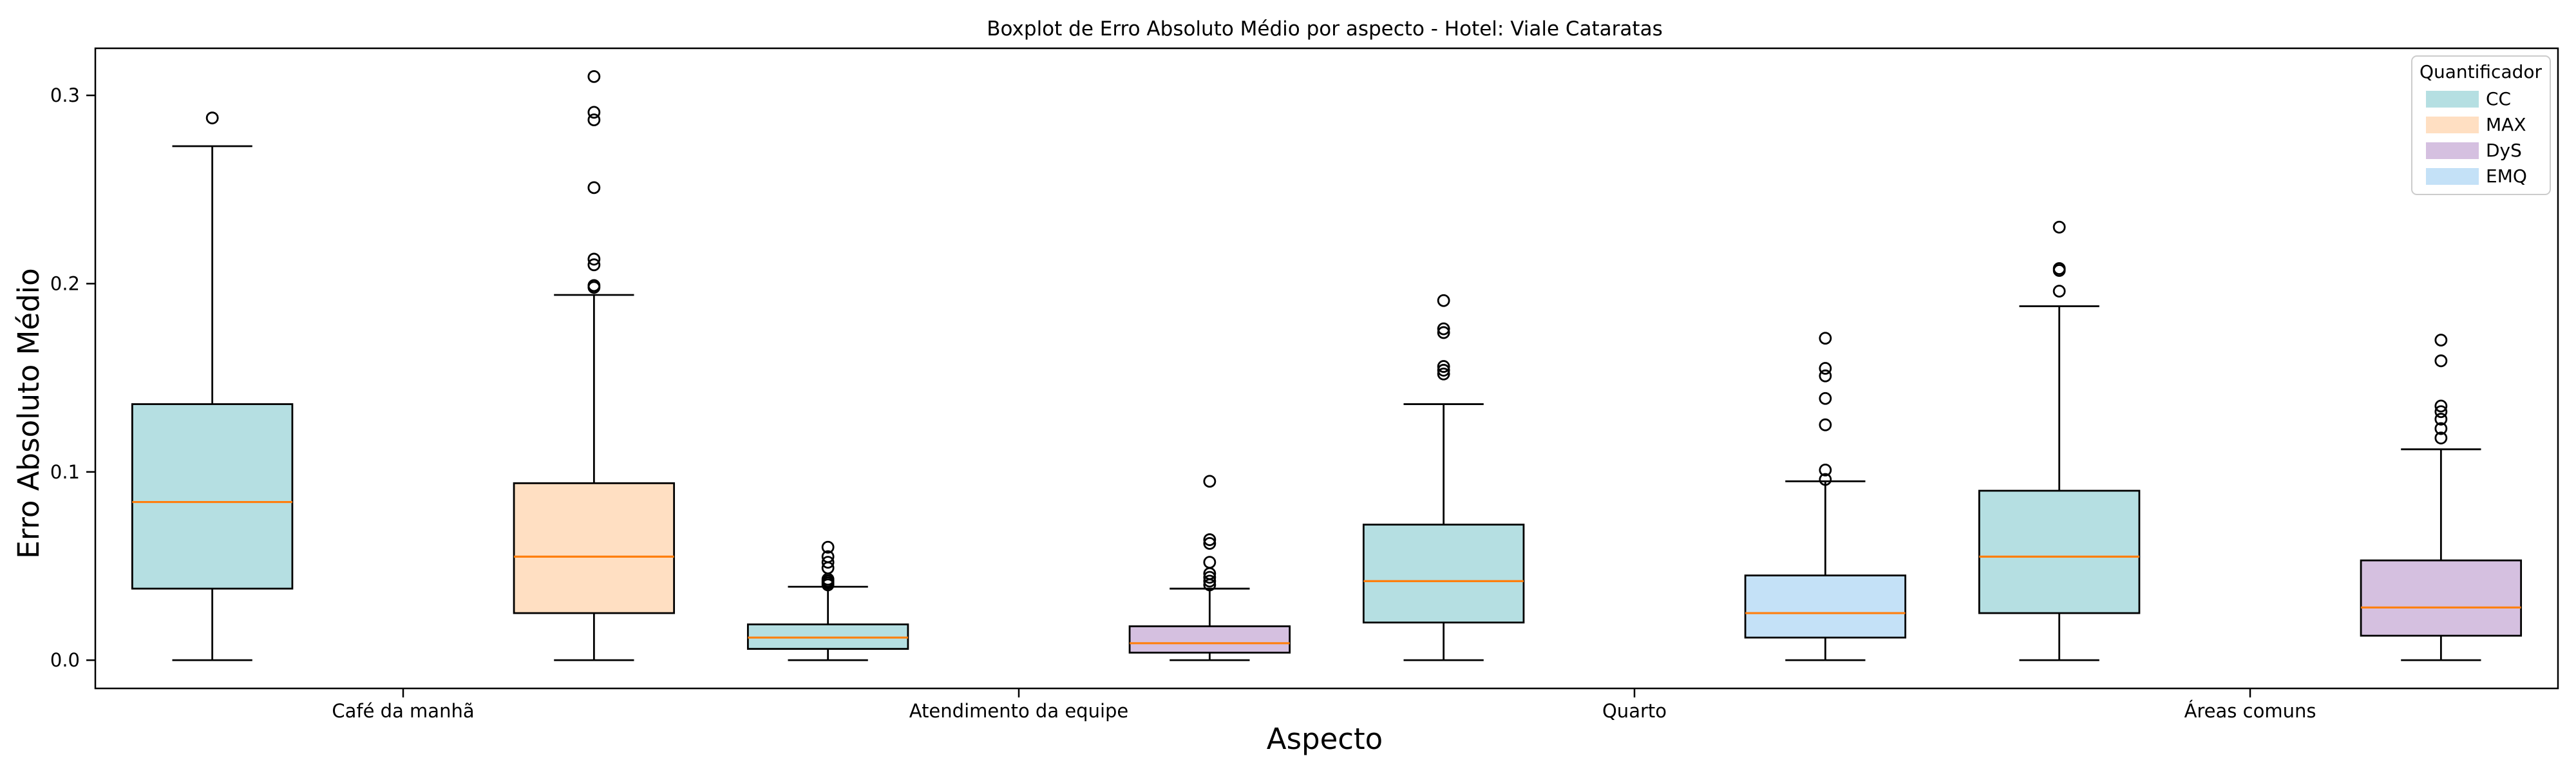 The width and height of the screenshot is (2576, 776). I want to click on legend-entry-cc: CC, so click(2468, 98).